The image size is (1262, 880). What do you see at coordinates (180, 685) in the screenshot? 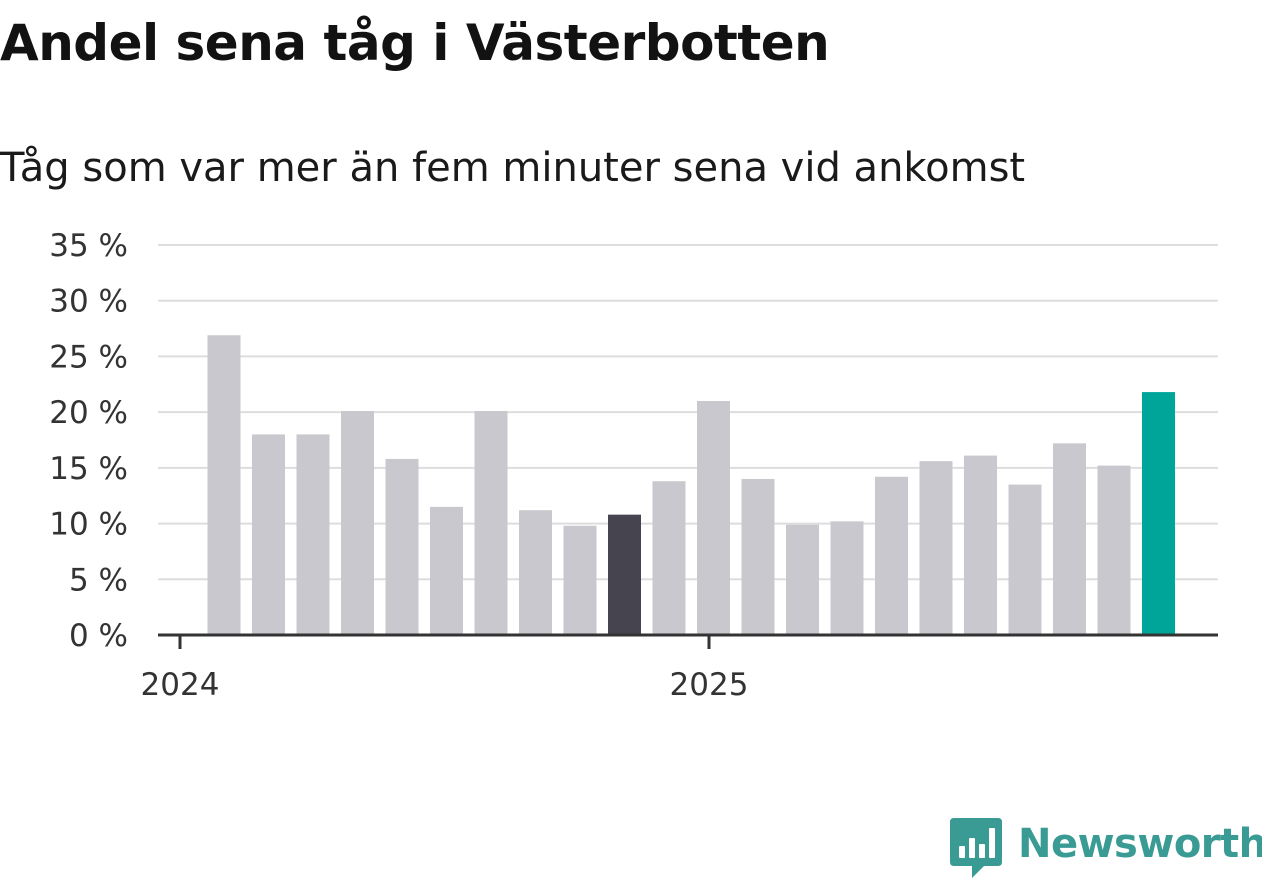
I see `x-tick-label: 2024` at bounding box center [180, 685].